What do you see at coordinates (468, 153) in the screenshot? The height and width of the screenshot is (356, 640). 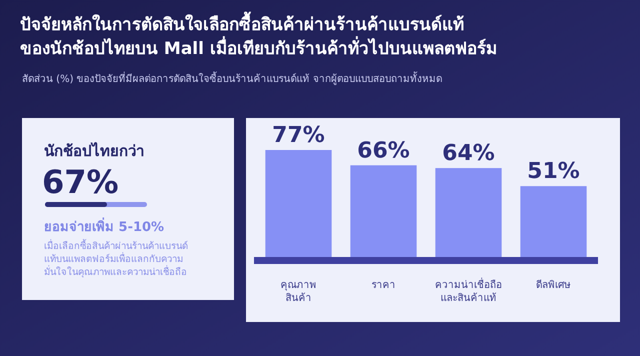 I see `data-label: 64%` at bounding box center [468, 153].